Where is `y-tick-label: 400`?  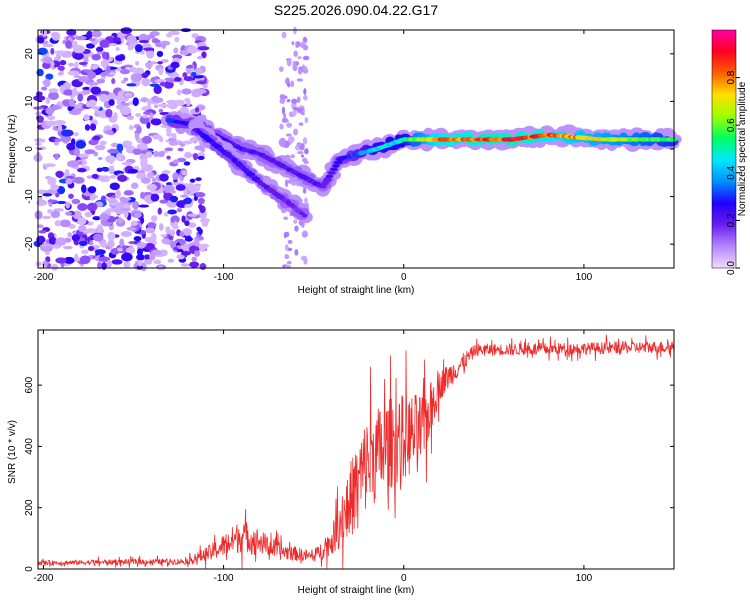
y-tick-label: 400 is located at coordinates (29, 446).